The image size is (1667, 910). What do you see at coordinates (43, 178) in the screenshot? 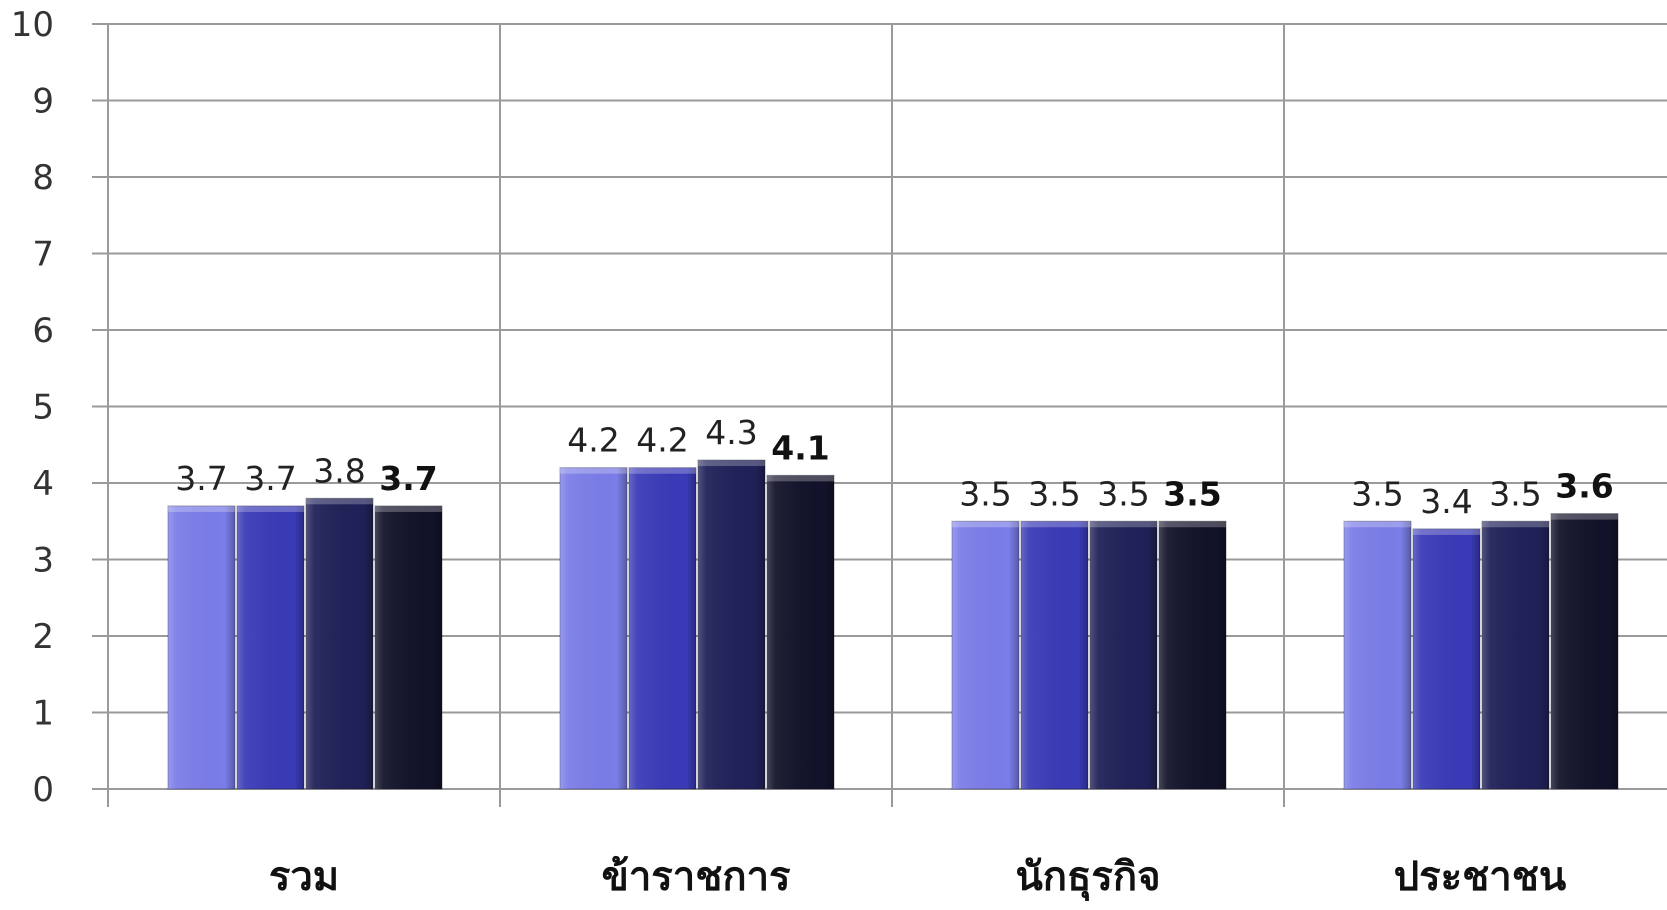
I see `y-tick-label: 8` at bounding box center [43, 178].